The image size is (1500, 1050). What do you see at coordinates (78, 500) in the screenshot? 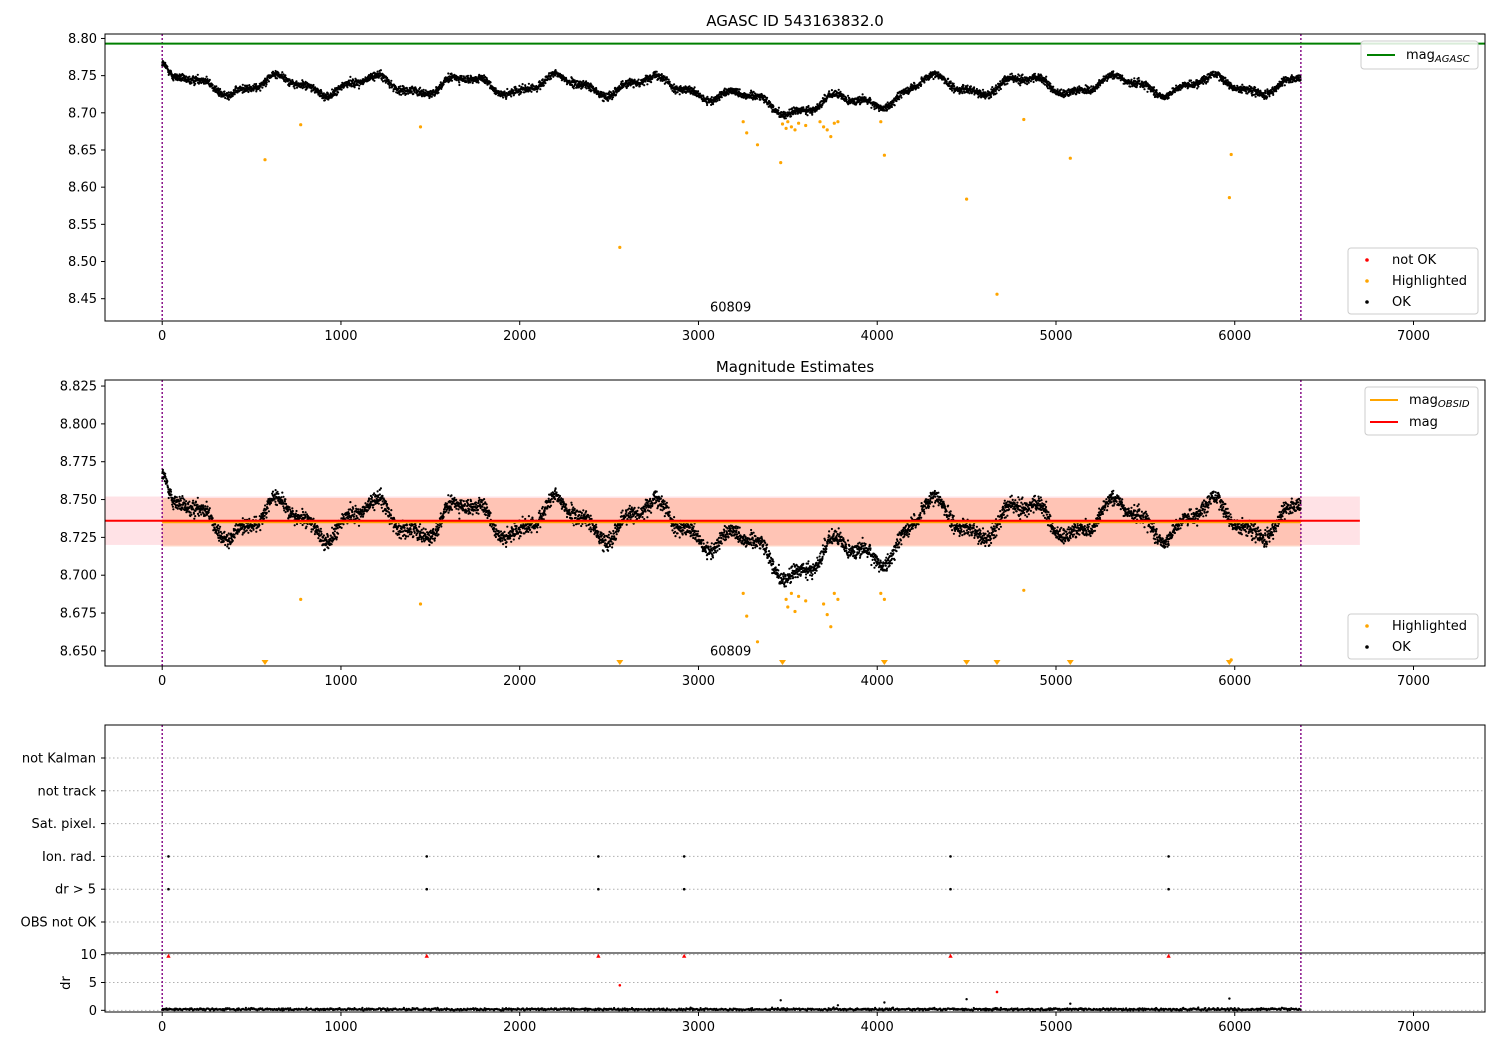
I see `y-tick-label: 8.750` at bounding box center [78, 500].